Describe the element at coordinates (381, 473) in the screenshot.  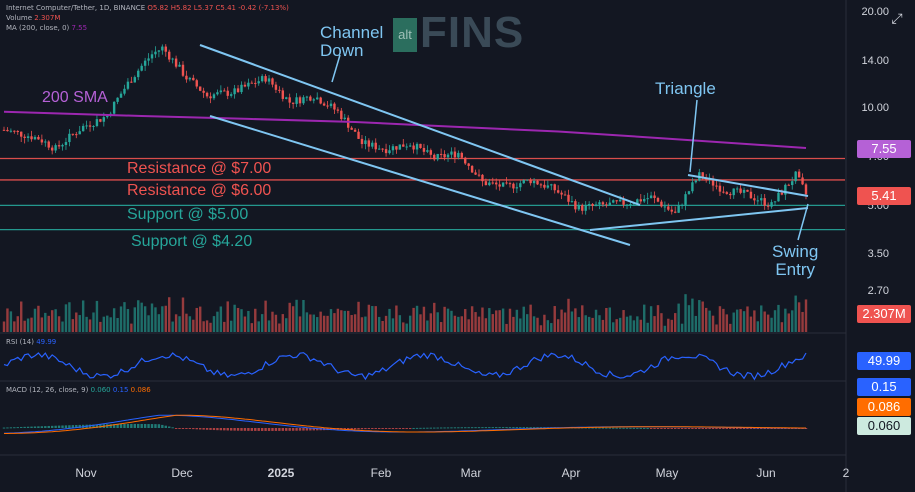
I see `x-tick-label: Feb` at that location.